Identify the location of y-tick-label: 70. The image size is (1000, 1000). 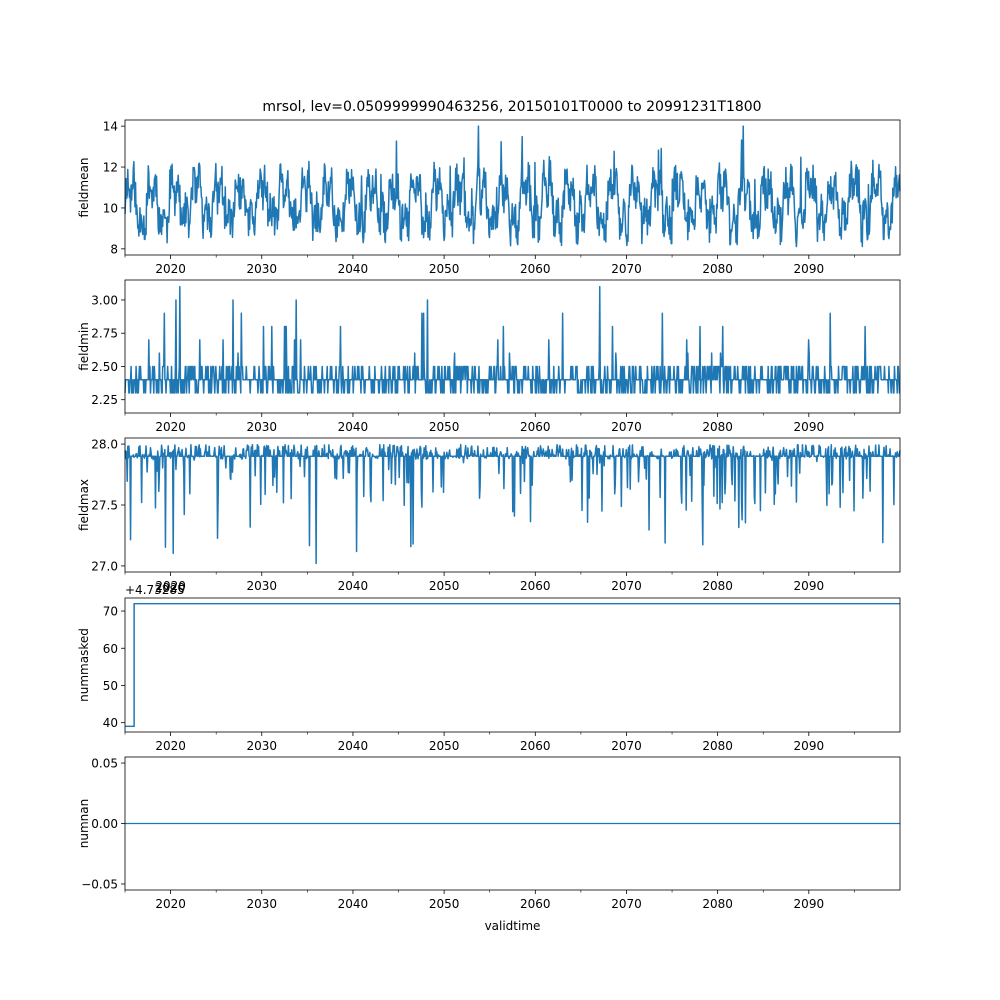
(110, 612).